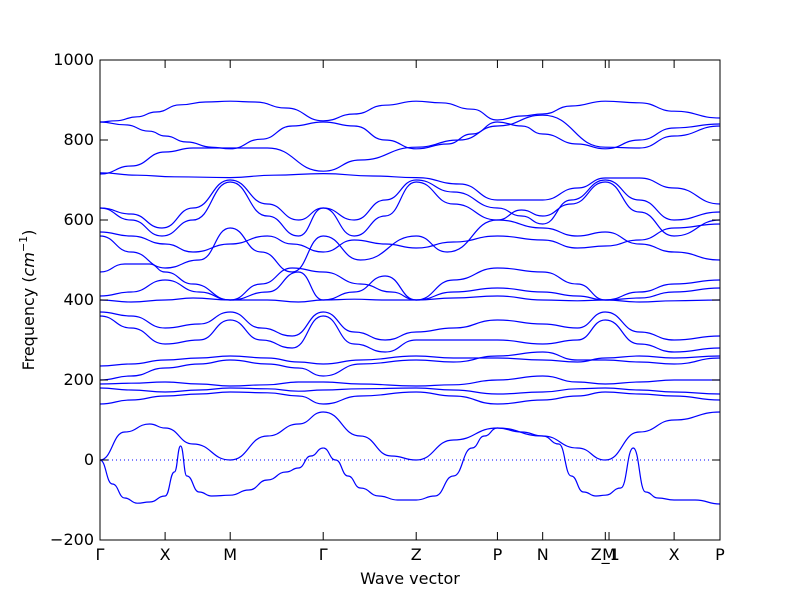  I want to click on x-tick-label: N, so click(543, 554).